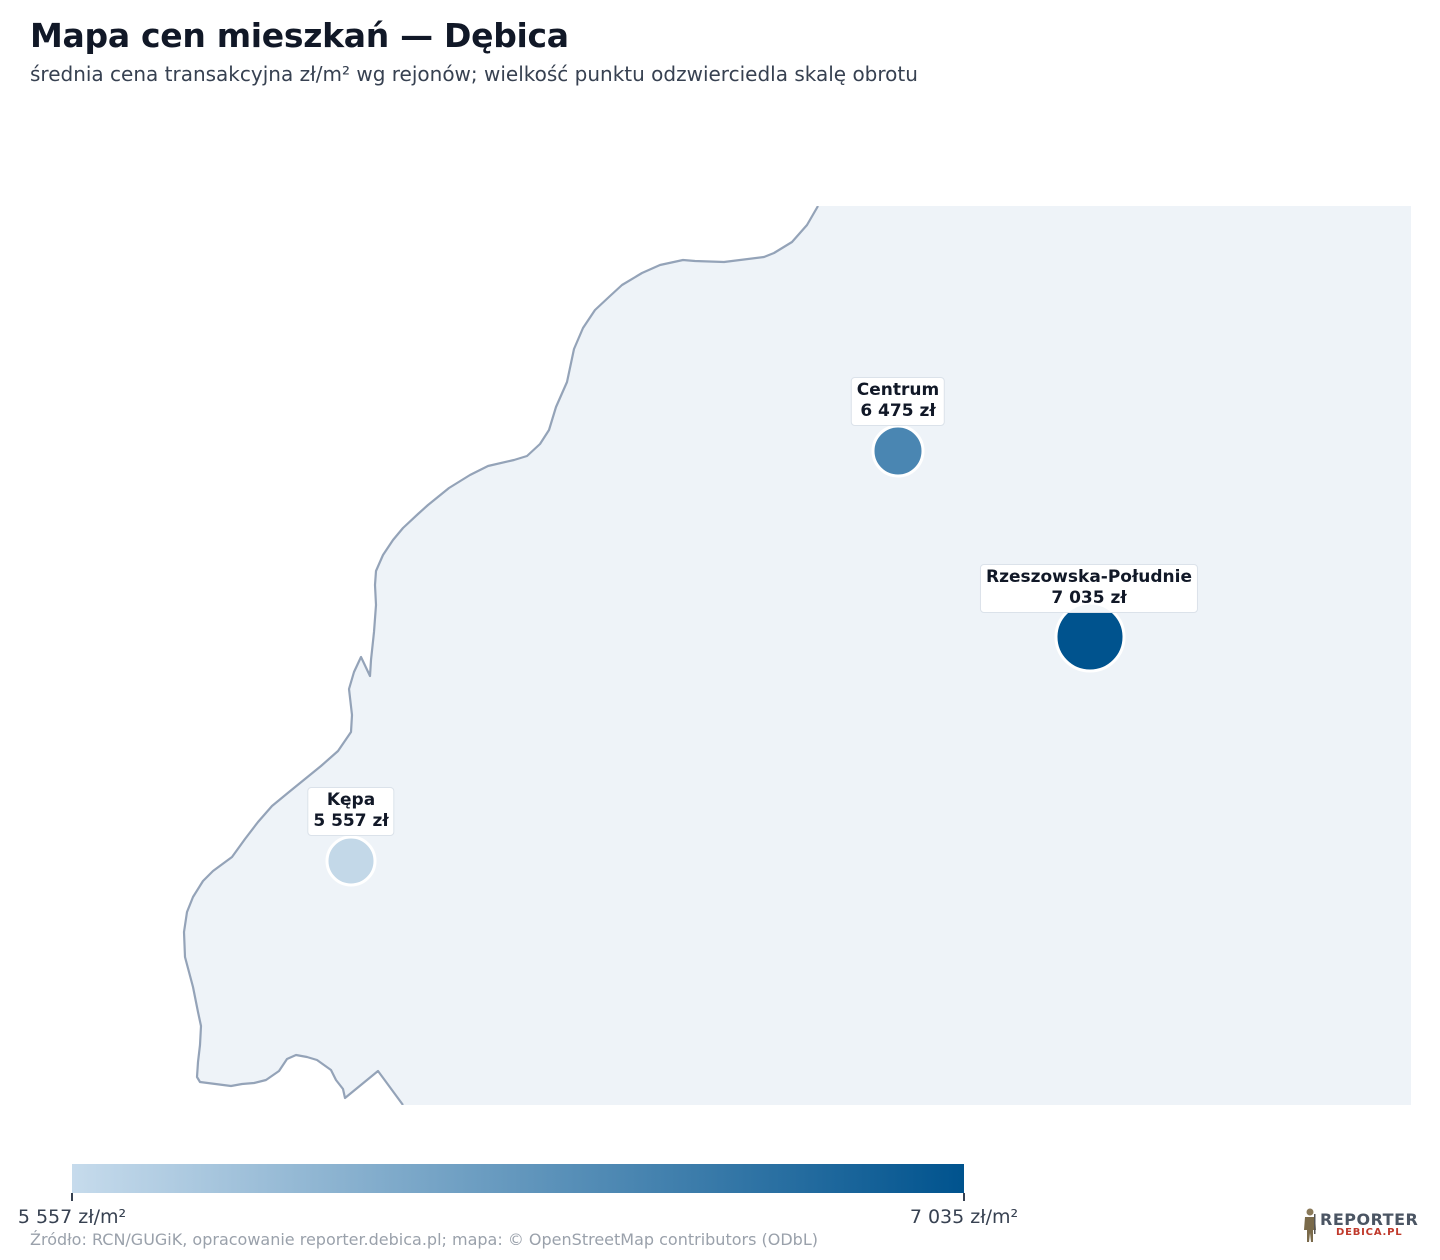 The image size is (1440, 1260). Describe the element at coordinates (964, 1197) in the screenshot. I see `legend-tick-max` at that location.